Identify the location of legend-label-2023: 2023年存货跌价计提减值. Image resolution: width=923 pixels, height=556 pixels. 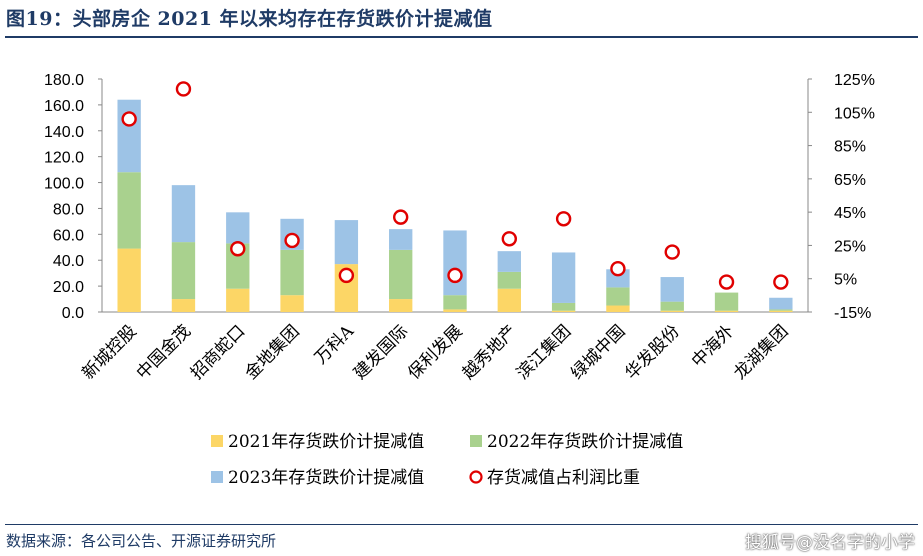
(326, 478).